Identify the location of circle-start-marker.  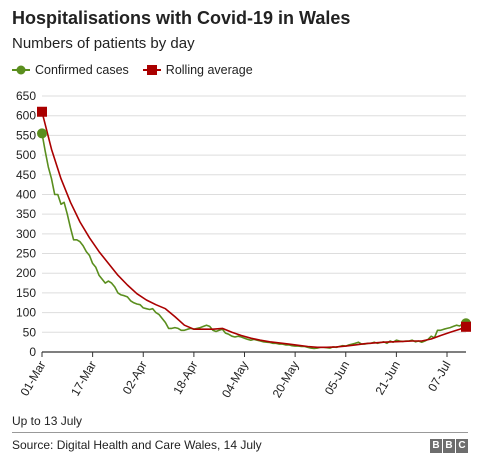
(42, 133).